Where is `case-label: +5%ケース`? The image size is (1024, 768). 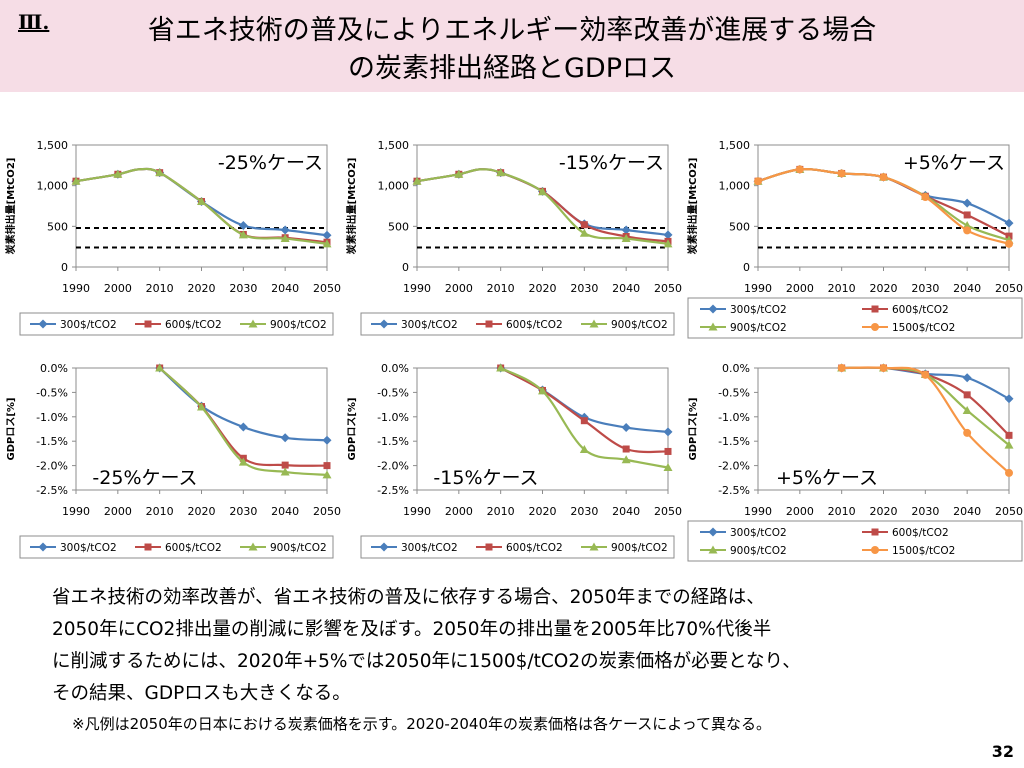 case-label: +5%ケース is located at coordinates (954, 163).